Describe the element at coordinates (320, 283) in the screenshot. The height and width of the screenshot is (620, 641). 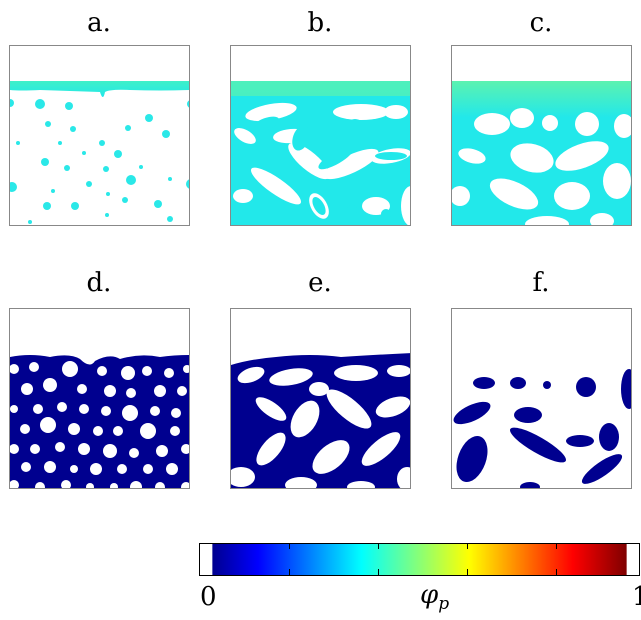
I see `panel-e-label: e.` at that location.